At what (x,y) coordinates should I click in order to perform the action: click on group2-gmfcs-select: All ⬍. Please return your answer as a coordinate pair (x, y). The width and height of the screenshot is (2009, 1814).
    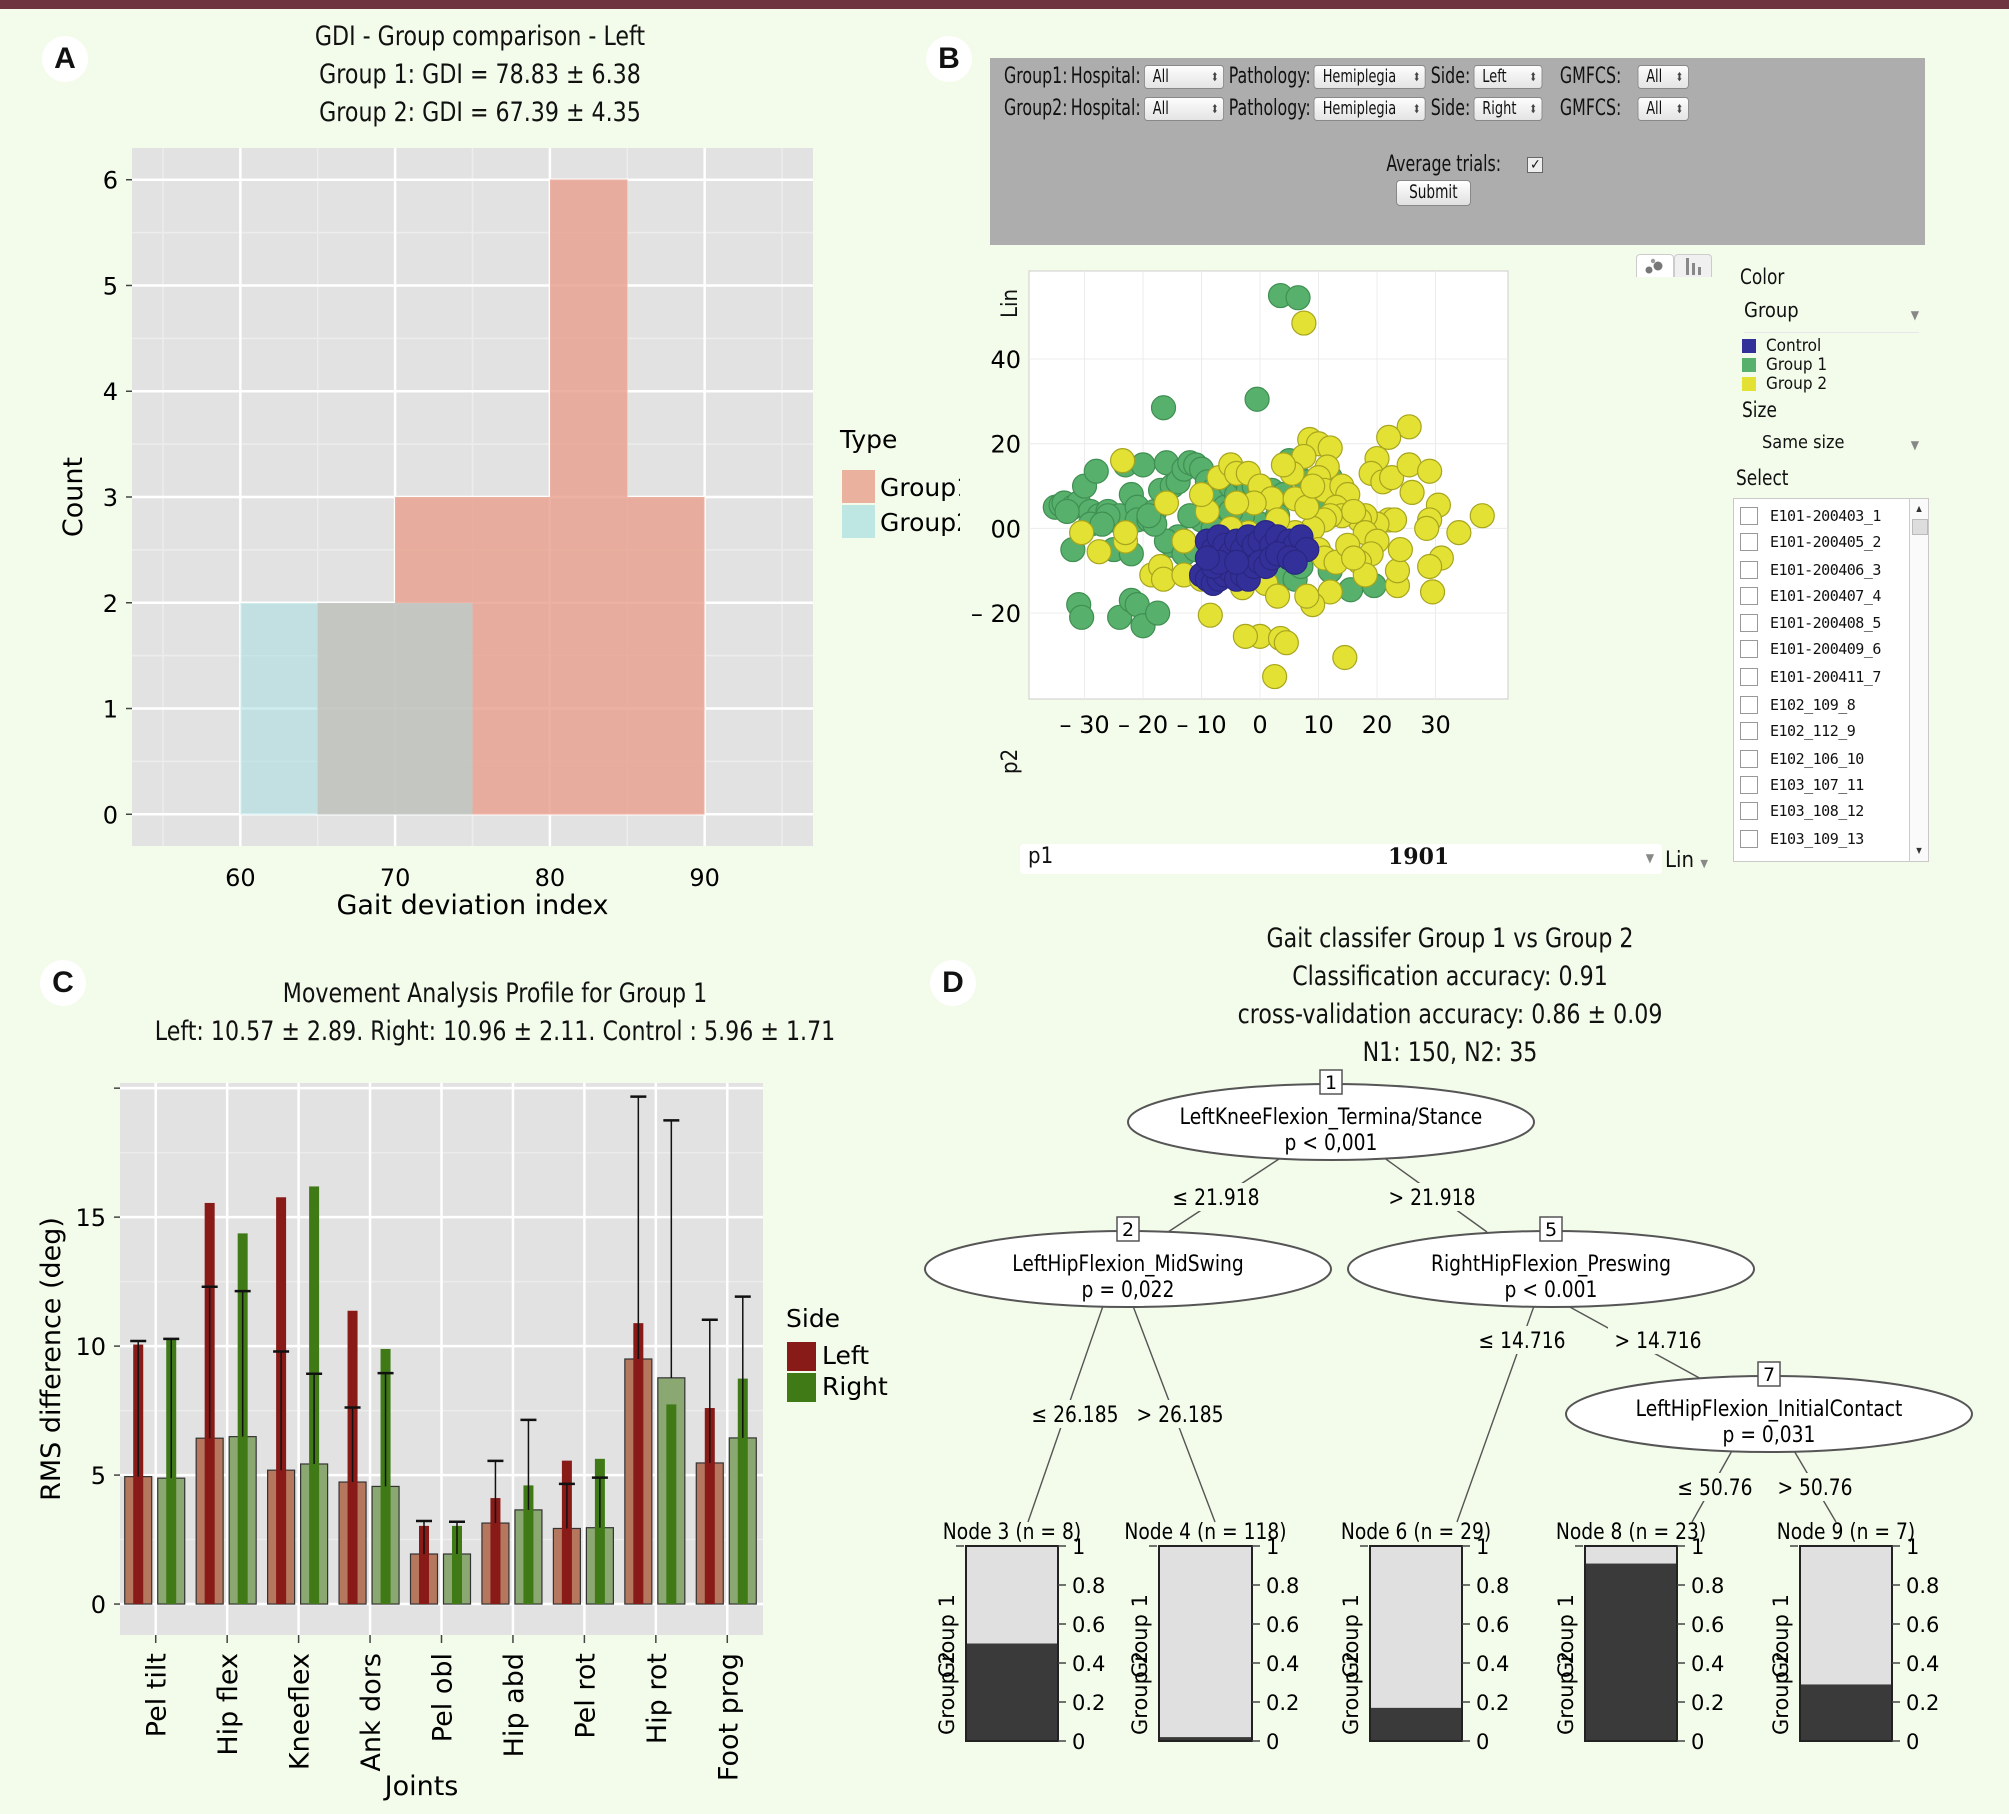
    Looking at the image, I should click on (1663, 108).